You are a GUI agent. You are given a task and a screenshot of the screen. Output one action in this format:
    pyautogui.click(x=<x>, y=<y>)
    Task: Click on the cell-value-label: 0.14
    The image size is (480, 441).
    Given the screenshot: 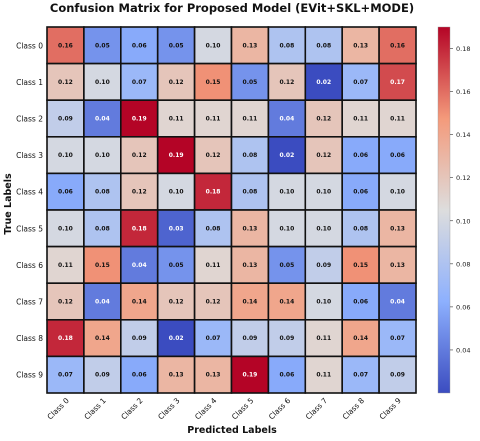 What is the action you would take?
    pyautogui.click(x=286, y=302)
    